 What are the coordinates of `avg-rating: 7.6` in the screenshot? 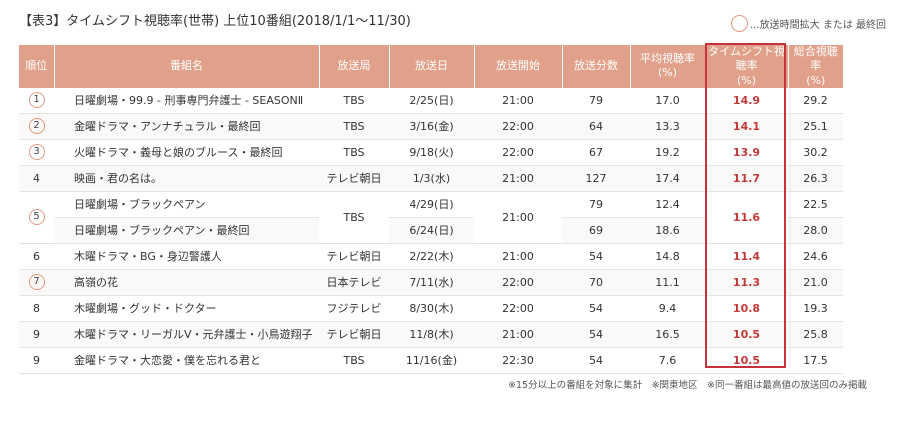 It's located at (667, 360).